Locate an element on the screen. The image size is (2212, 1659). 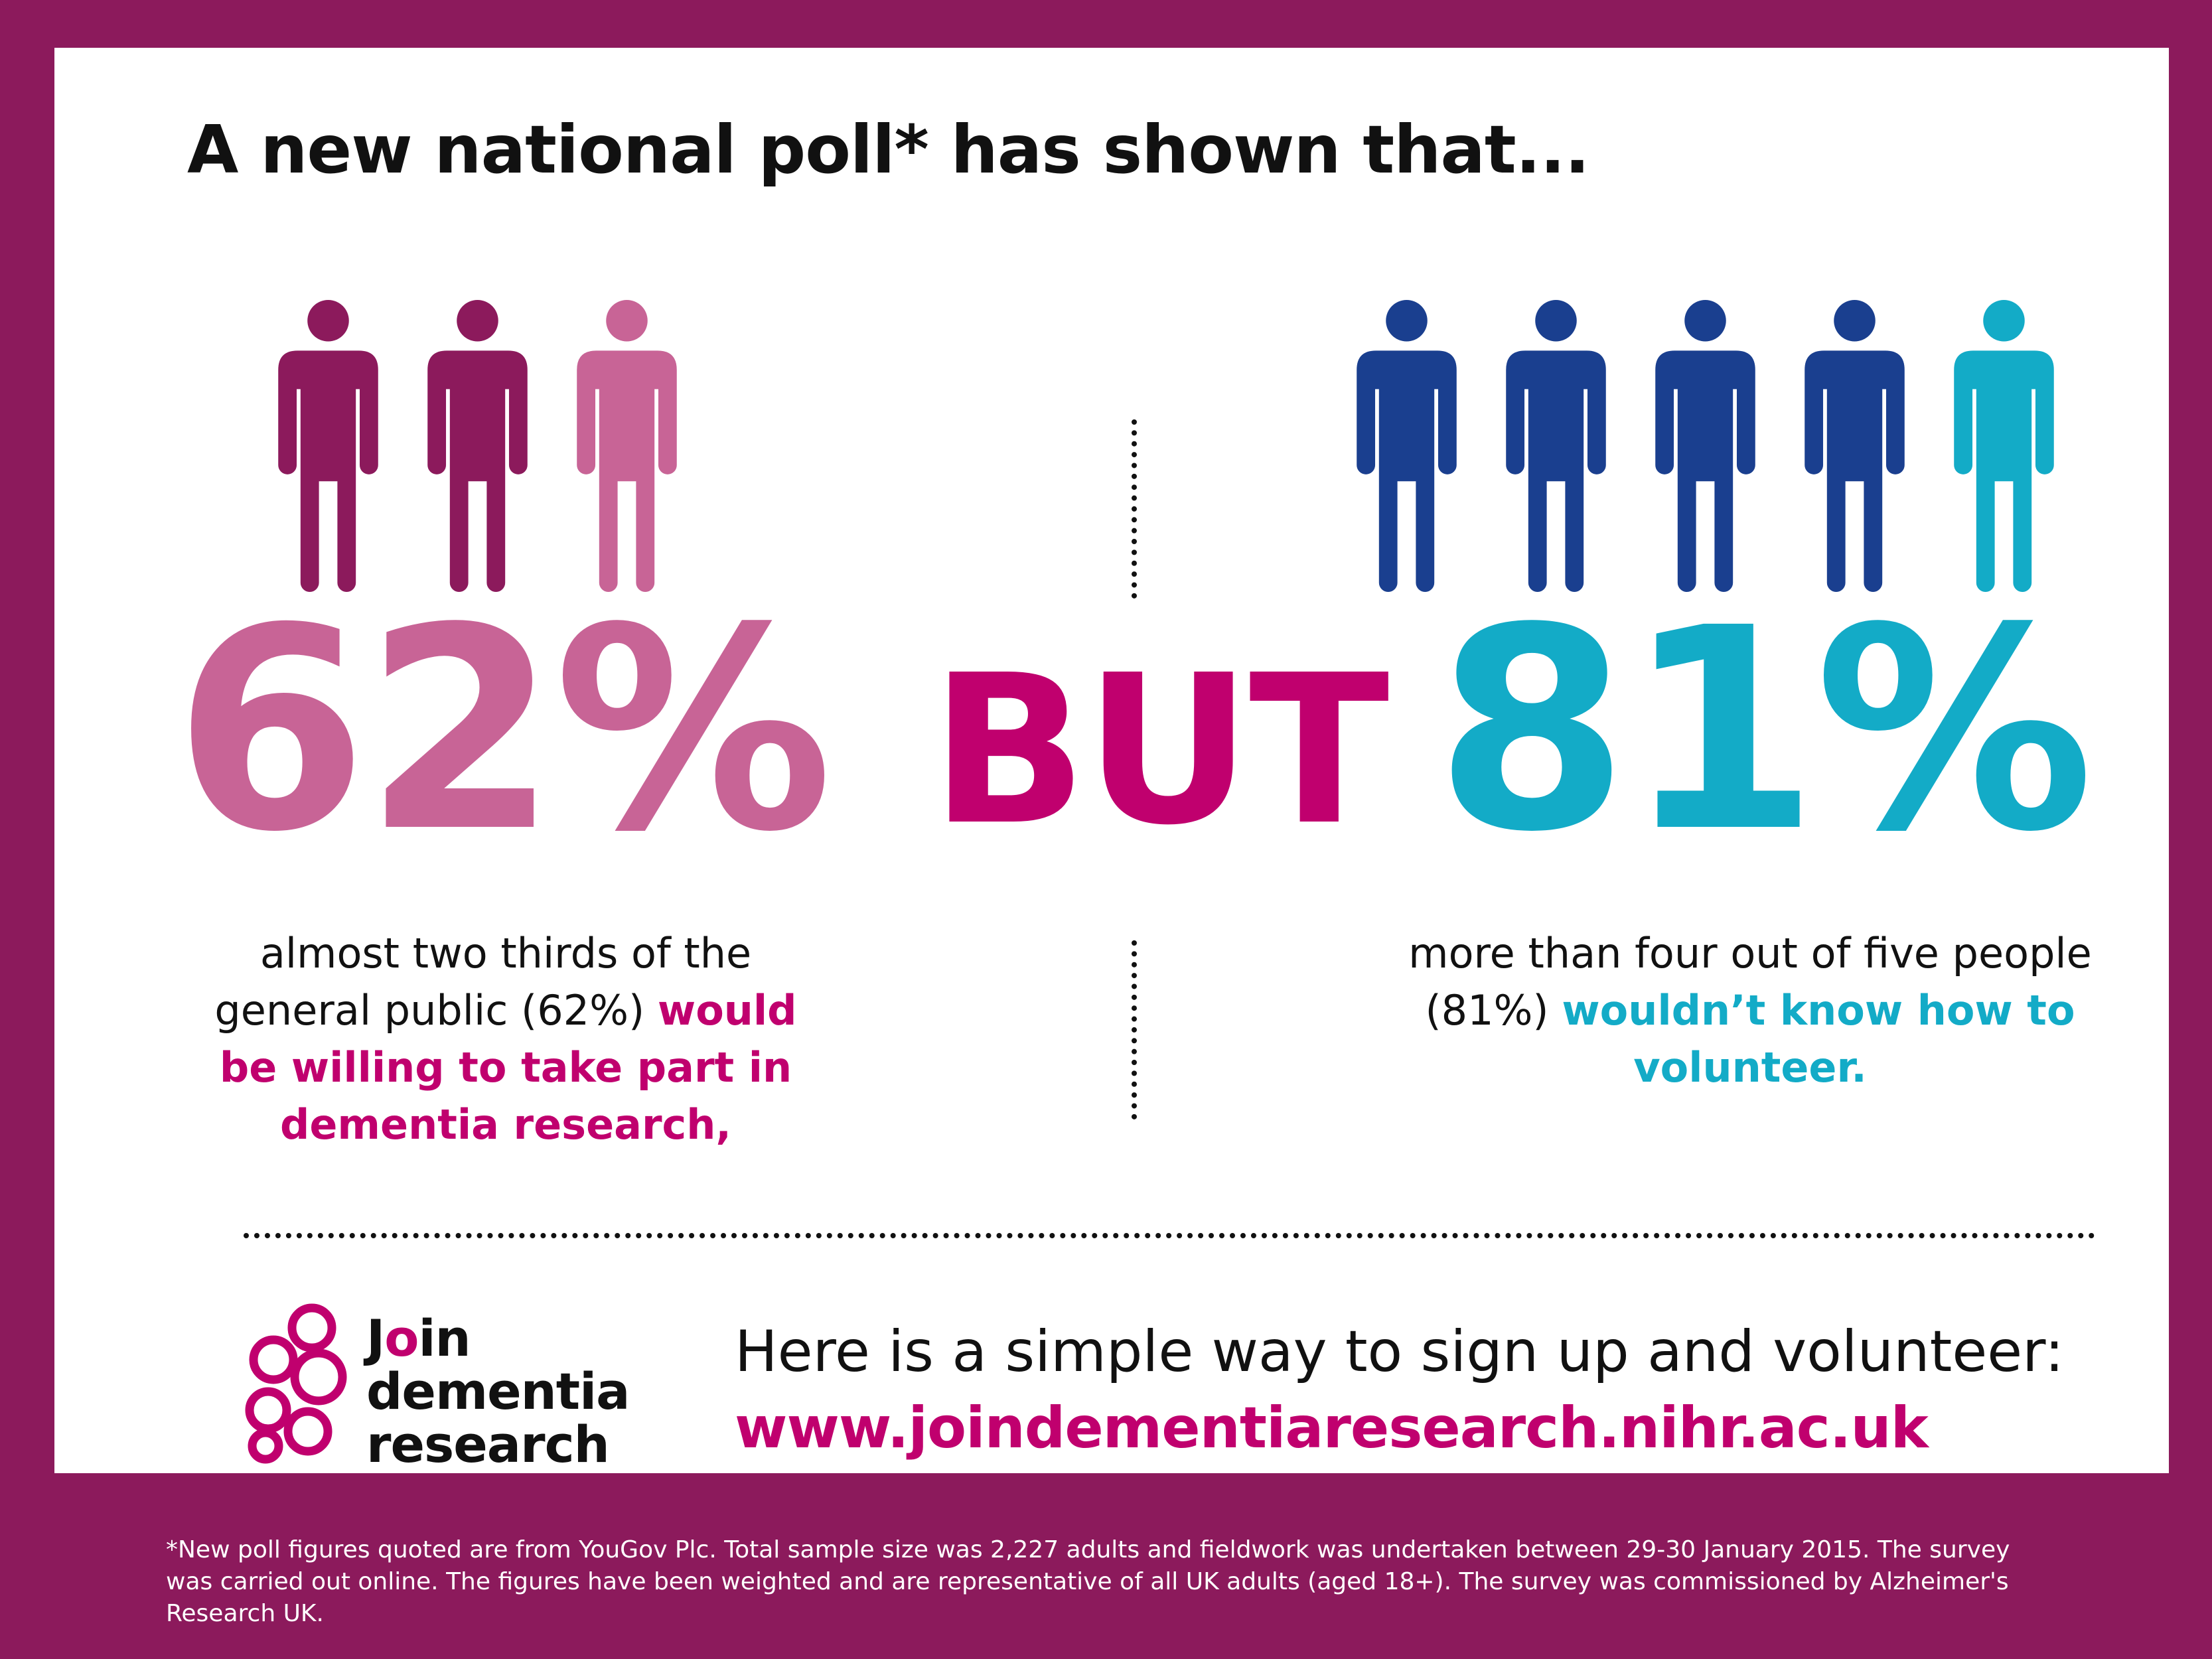
right-people-group is located at coordinates (1738, 446).